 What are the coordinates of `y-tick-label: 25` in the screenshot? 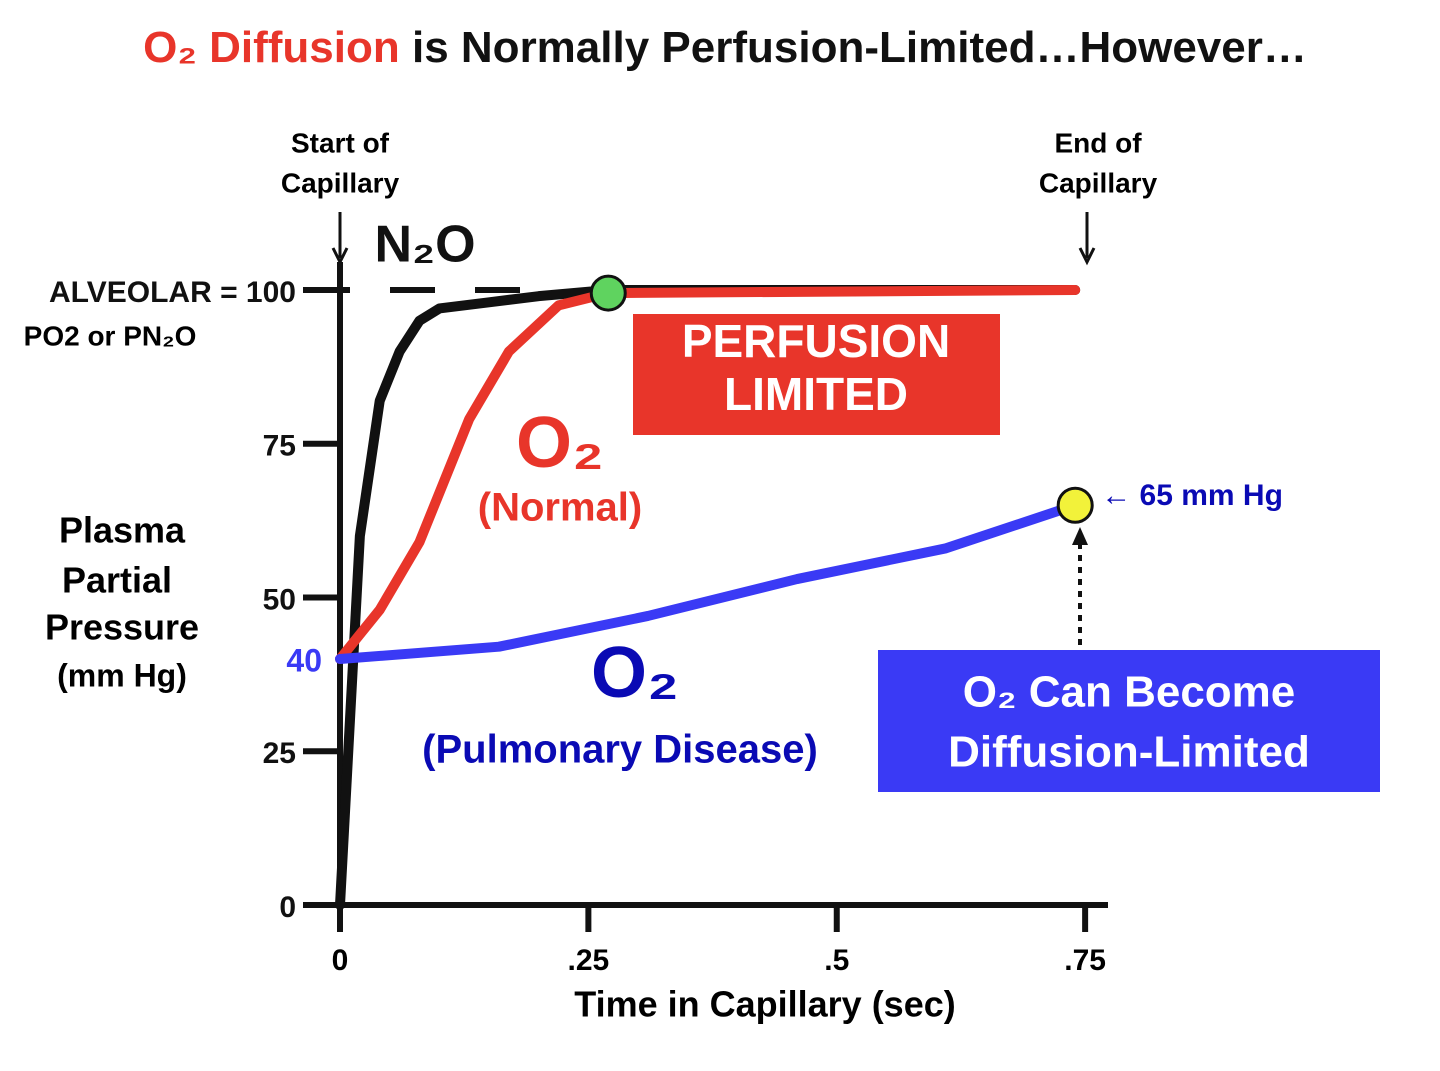 It's located at (279, 753).